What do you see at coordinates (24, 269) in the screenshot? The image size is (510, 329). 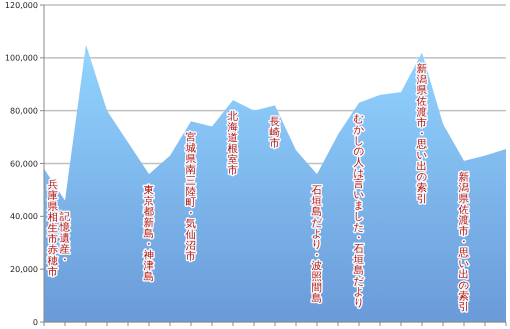 I see `y-tick-label: 20,000` at bounding box center [24, 269].